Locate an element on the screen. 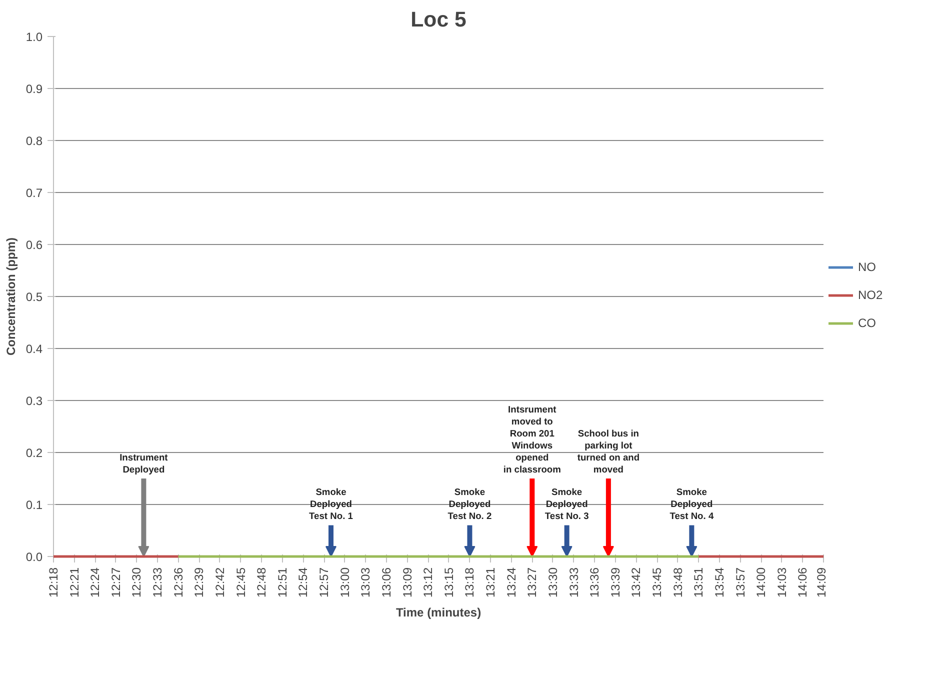  x-tick-label: 14:00 is located at coordinates (761, 582).